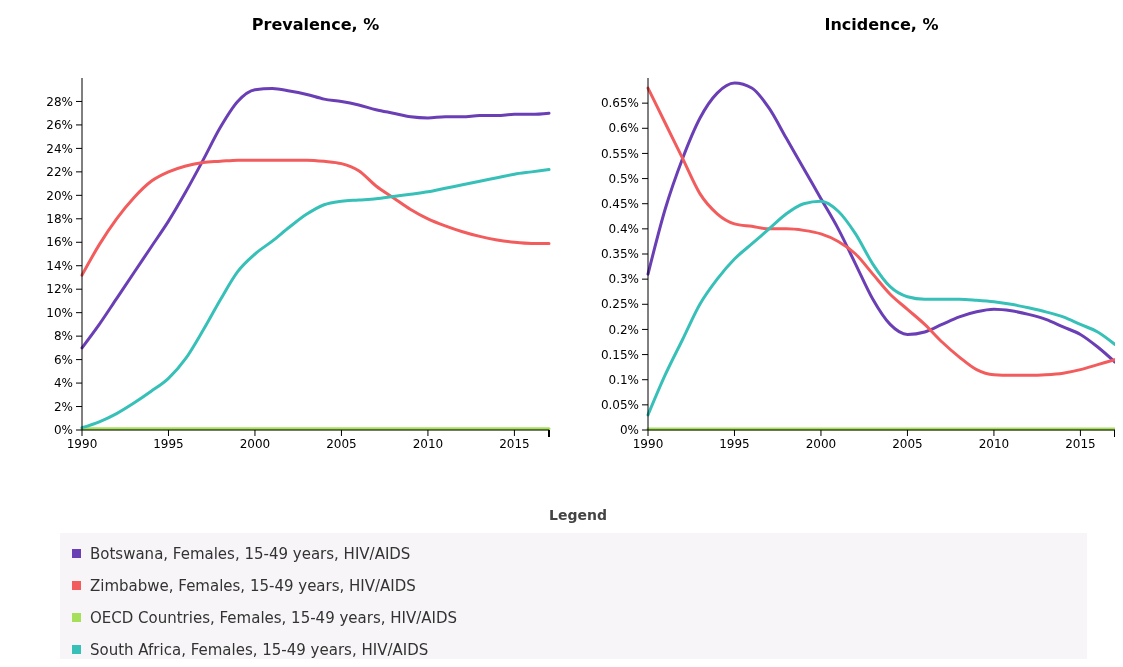 This screenshot has height=667, width=1123. I want to click on y-tick-label: 26%, so click(59, 125).